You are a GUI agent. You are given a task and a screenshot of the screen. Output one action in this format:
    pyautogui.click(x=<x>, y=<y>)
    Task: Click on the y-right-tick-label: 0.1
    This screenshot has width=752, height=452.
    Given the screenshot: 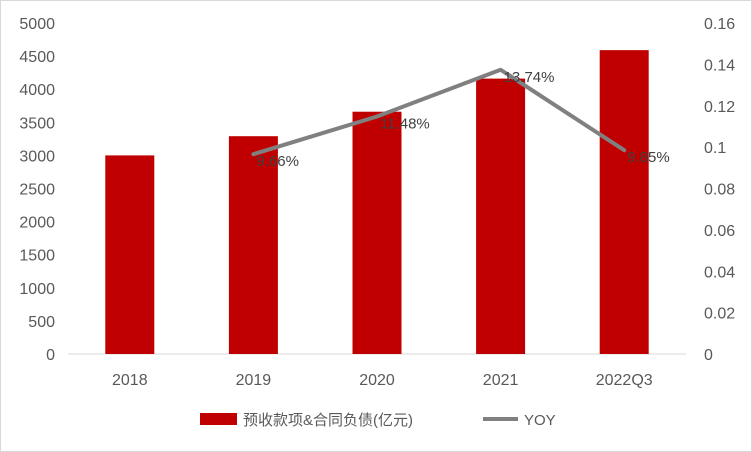 What is the action you would take?
    pyautogui.click(x=715, y=148)
    